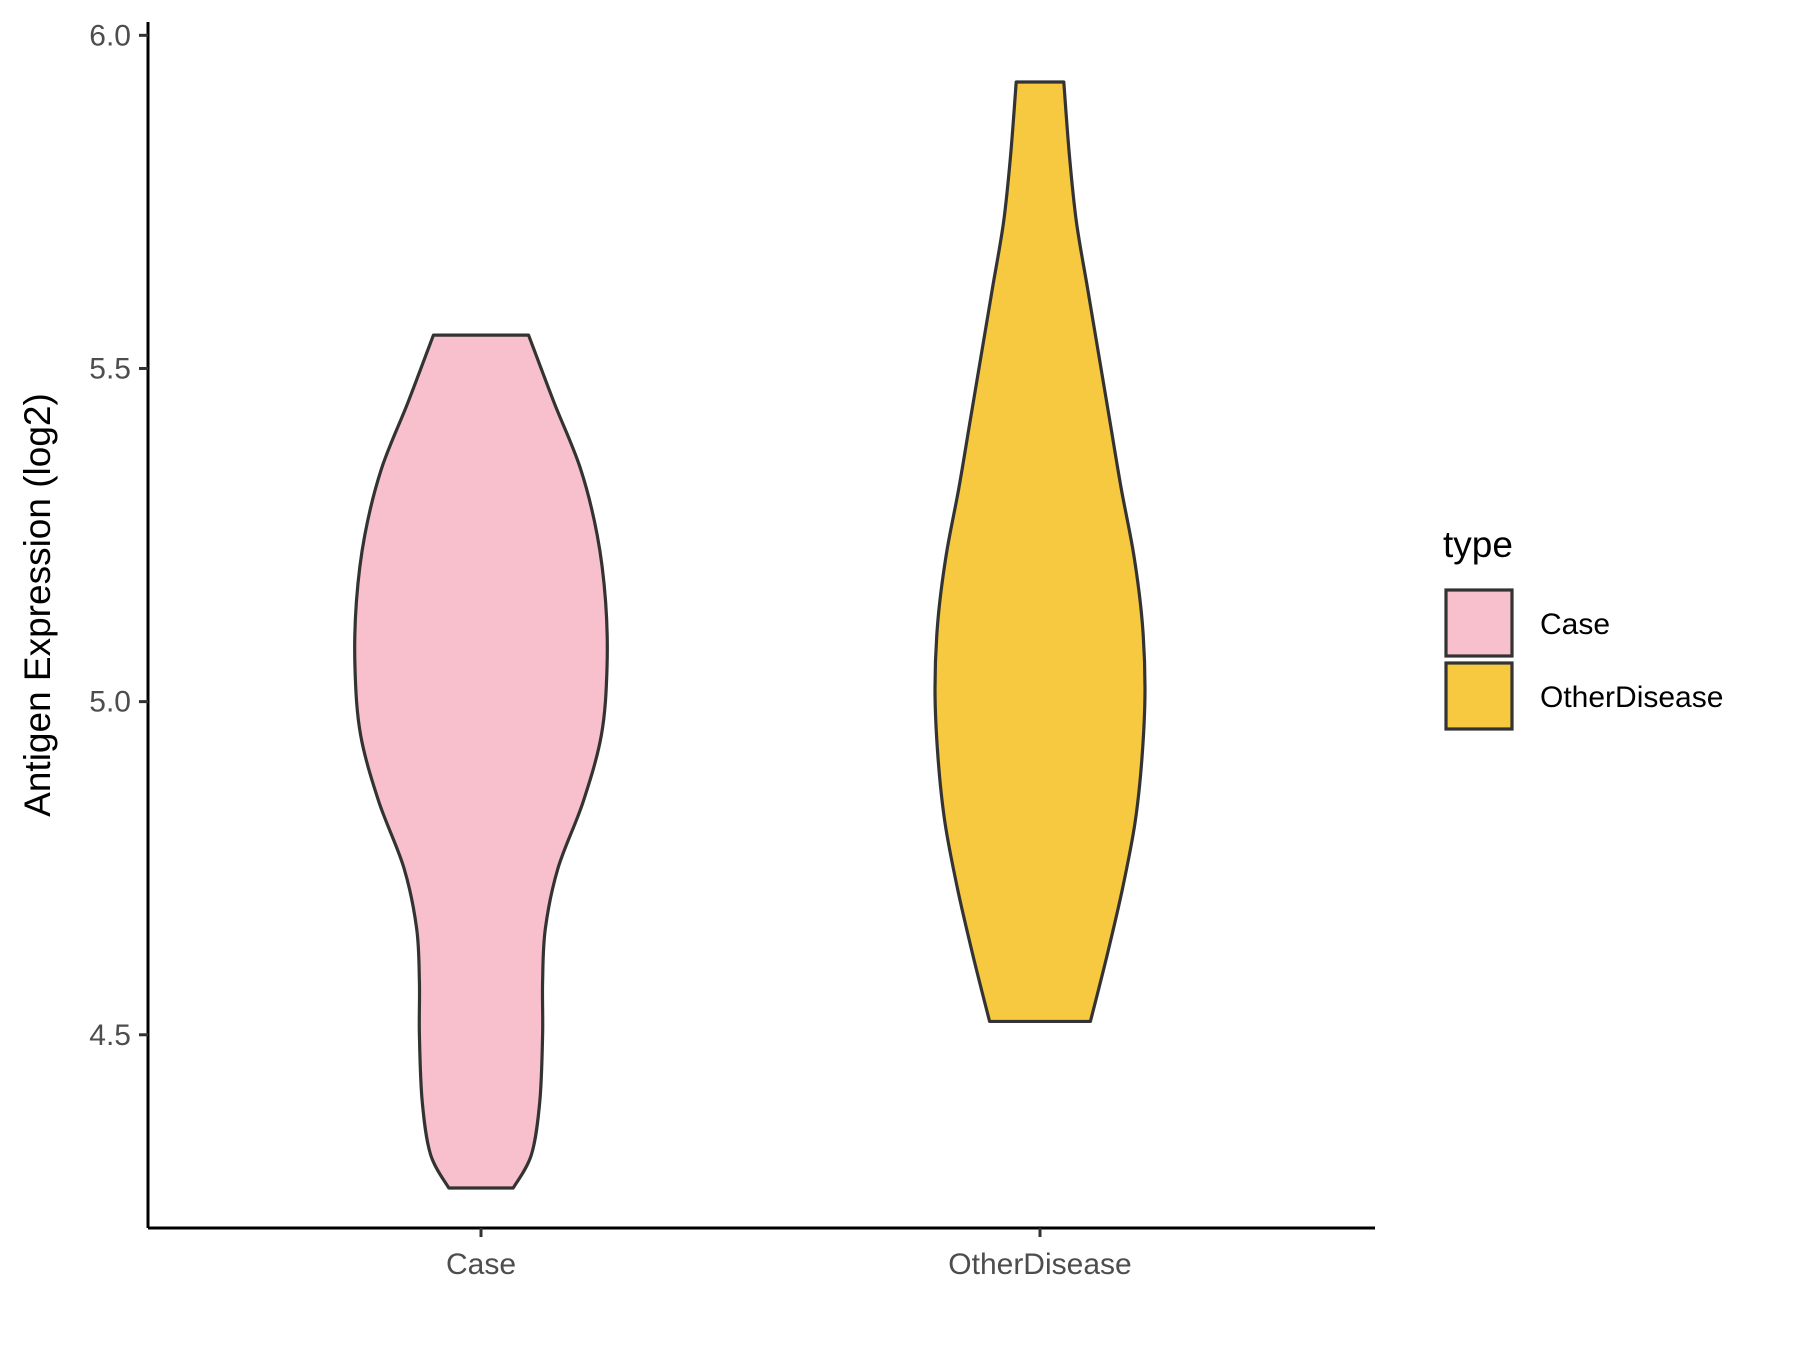 This screenshot has height=1355, width=1800. Describe the element at coordinates (1631, 697) in the screenshot. I see `legend-label: OtherDisease` at that location.